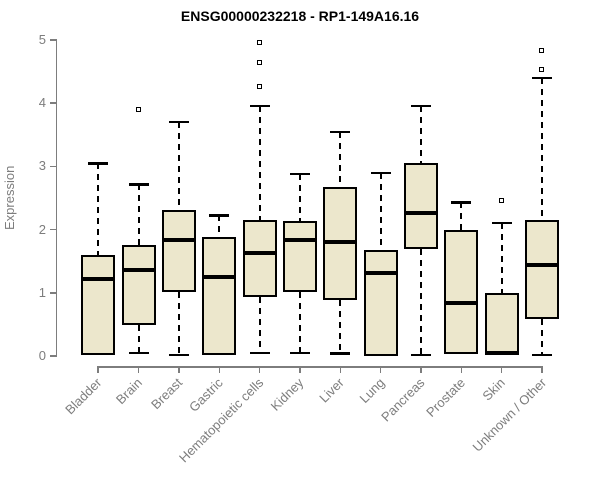  Describe the element at coordinates (138, 184) in the screenshot. I see `upper-whisker-cap-brain` at that location.